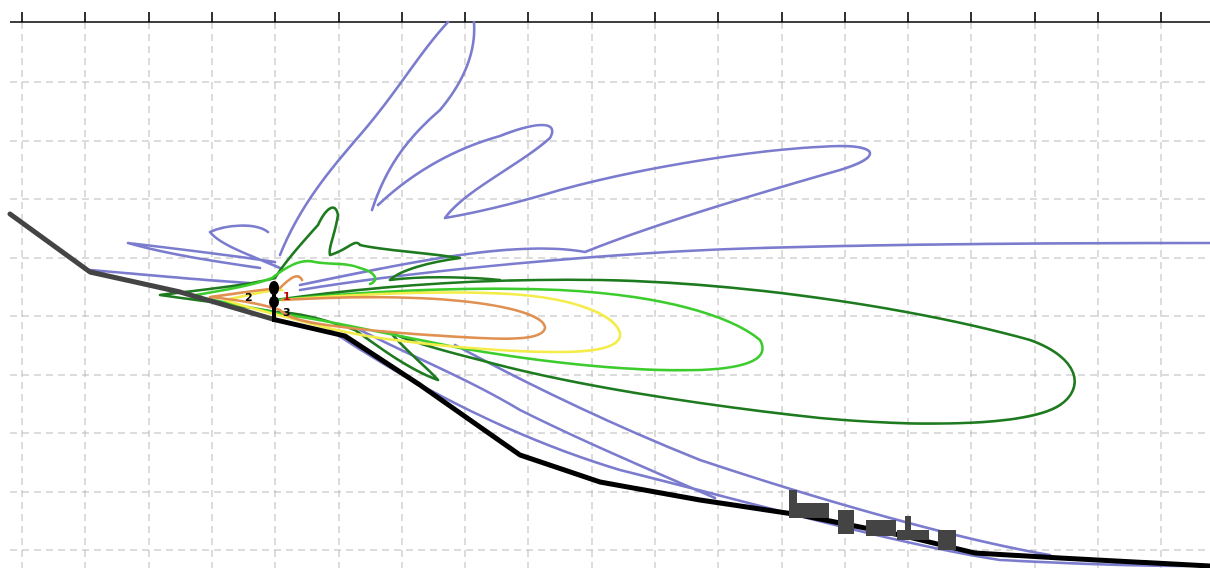 This screenshot has height=568, width=1210. Describe the element at coordinates (287, 296) in the screenshot. I see `antenna-1-label: 1` at that location.